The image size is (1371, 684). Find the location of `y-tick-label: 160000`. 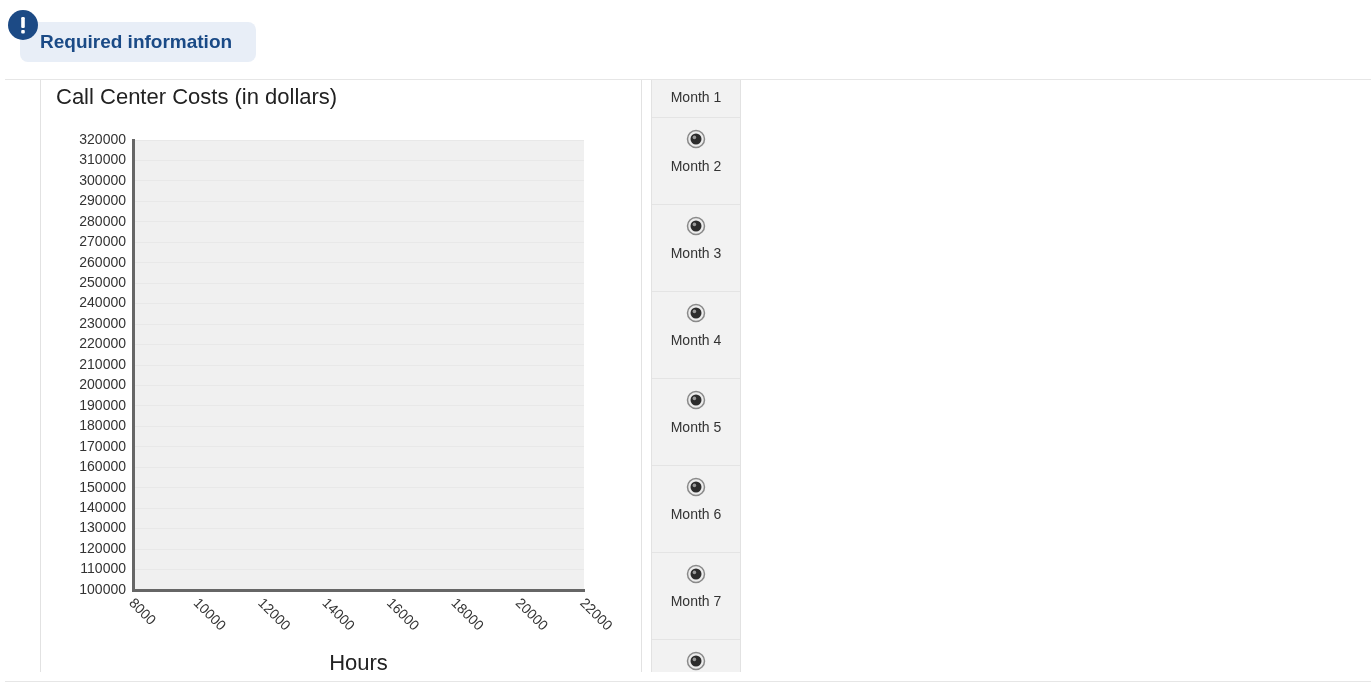

y-tick-label: 160000 is located at coordinates (103, 466).